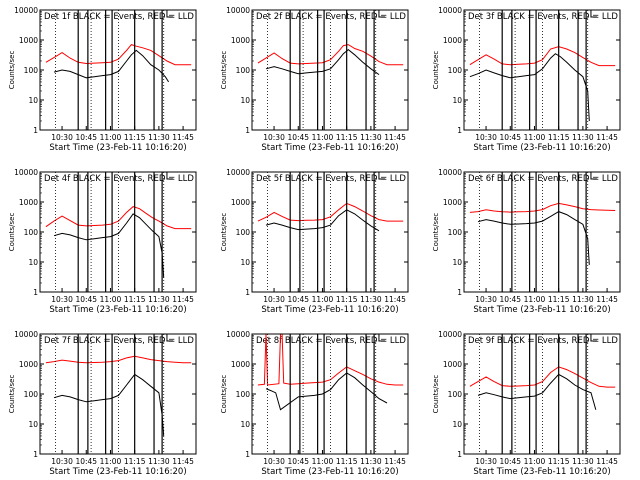 This screenshot has height=480, width=640. Describe the element at coordinates (331, 17) in the screenshot. I see `panel-title: Det 2f BLACK = Events, RED = LLD` at that location.